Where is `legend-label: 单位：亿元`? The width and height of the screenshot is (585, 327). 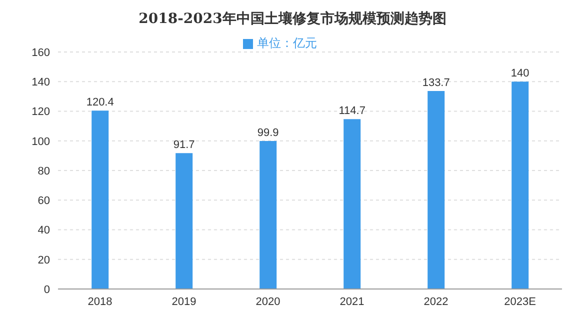
legend-label: 单位：亿元 is located at coordinates (287, 43).